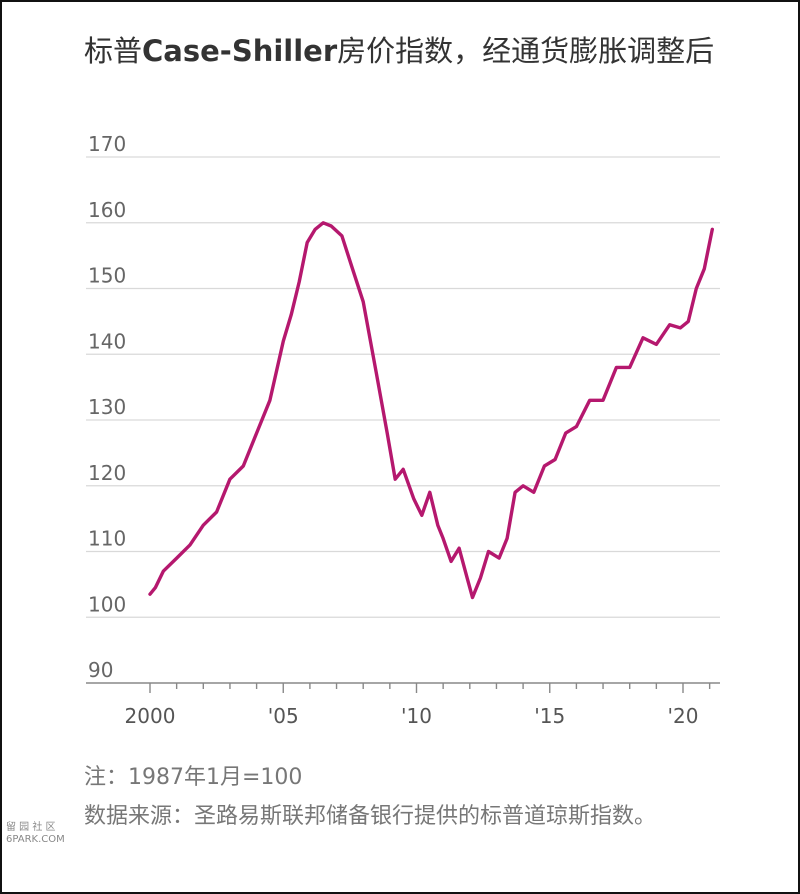  I want to click on watermark: 留 园 社 区 6PARK.COM, so click(35, 834).